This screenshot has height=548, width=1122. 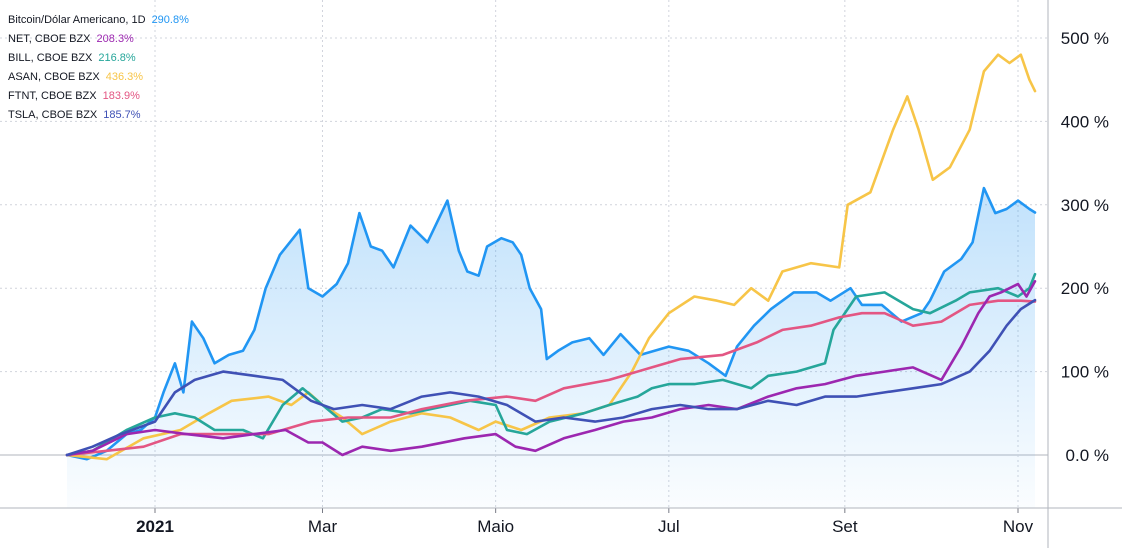 I want to click on legend-value: 436.3%, so click(x=124, y=77).